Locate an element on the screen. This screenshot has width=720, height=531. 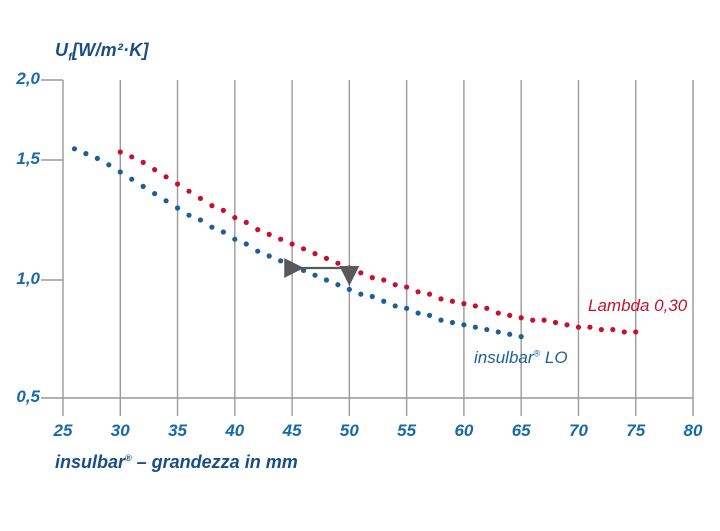
x-axis-tick-label: 45 is located at coordinates (292, 430).